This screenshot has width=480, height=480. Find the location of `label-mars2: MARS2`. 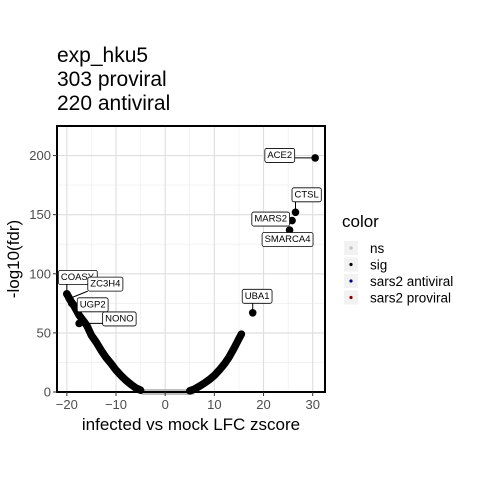

label-mars2: MARS2 is located at coordinates (272, 219).